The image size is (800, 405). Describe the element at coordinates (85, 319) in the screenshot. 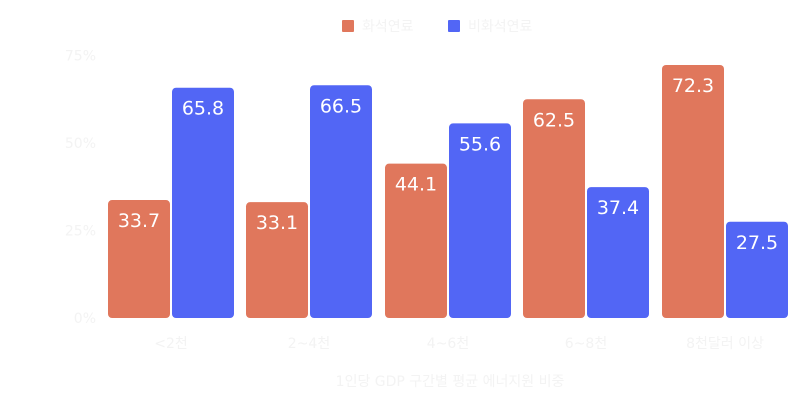

I see `y-tick-label: 0%` at that location.